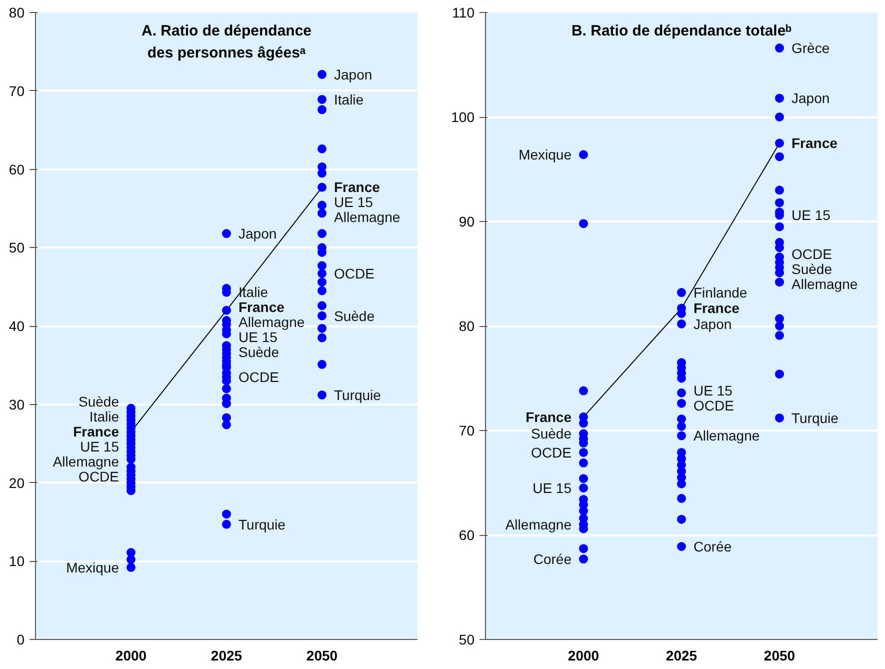 This screenshot has width=885, height=669. What do you see at coordinates (16, 326) in the screenshot?
I see `y-tick-label: 40` at bounding box center [16, 326].